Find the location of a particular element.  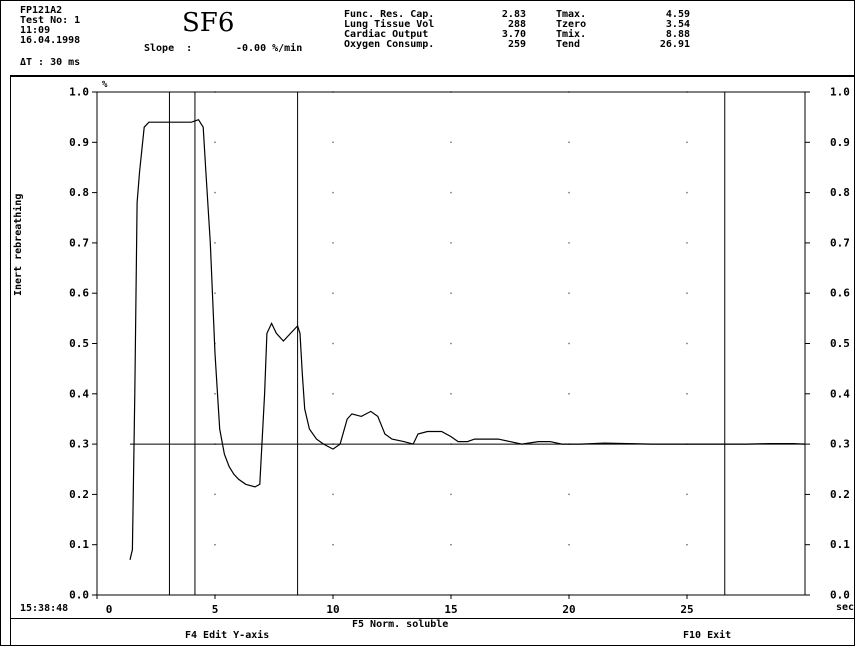

left-border is located at coordinates (10, 360).